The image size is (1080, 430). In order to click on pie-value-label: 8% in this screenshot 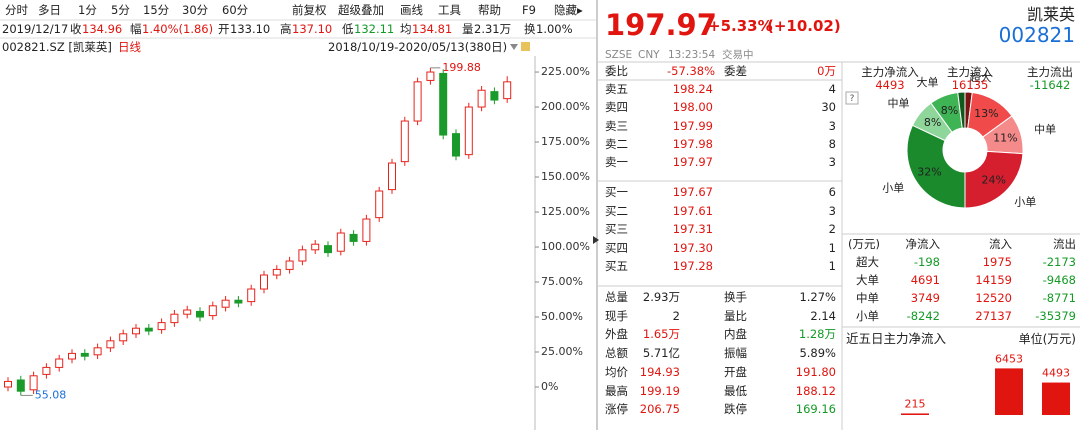, I will do `click(949, 110)`.